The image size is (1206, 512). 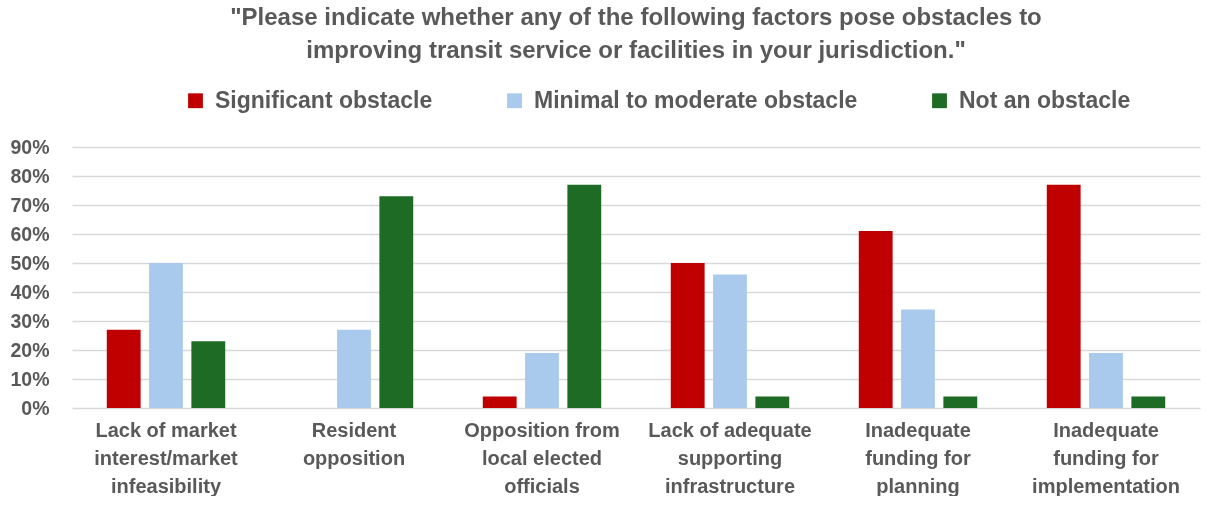 What do you see at coordinates (30, 204) in the screenshot?
I see `y-tick-label: 70%` at bounding box center [30, 204].